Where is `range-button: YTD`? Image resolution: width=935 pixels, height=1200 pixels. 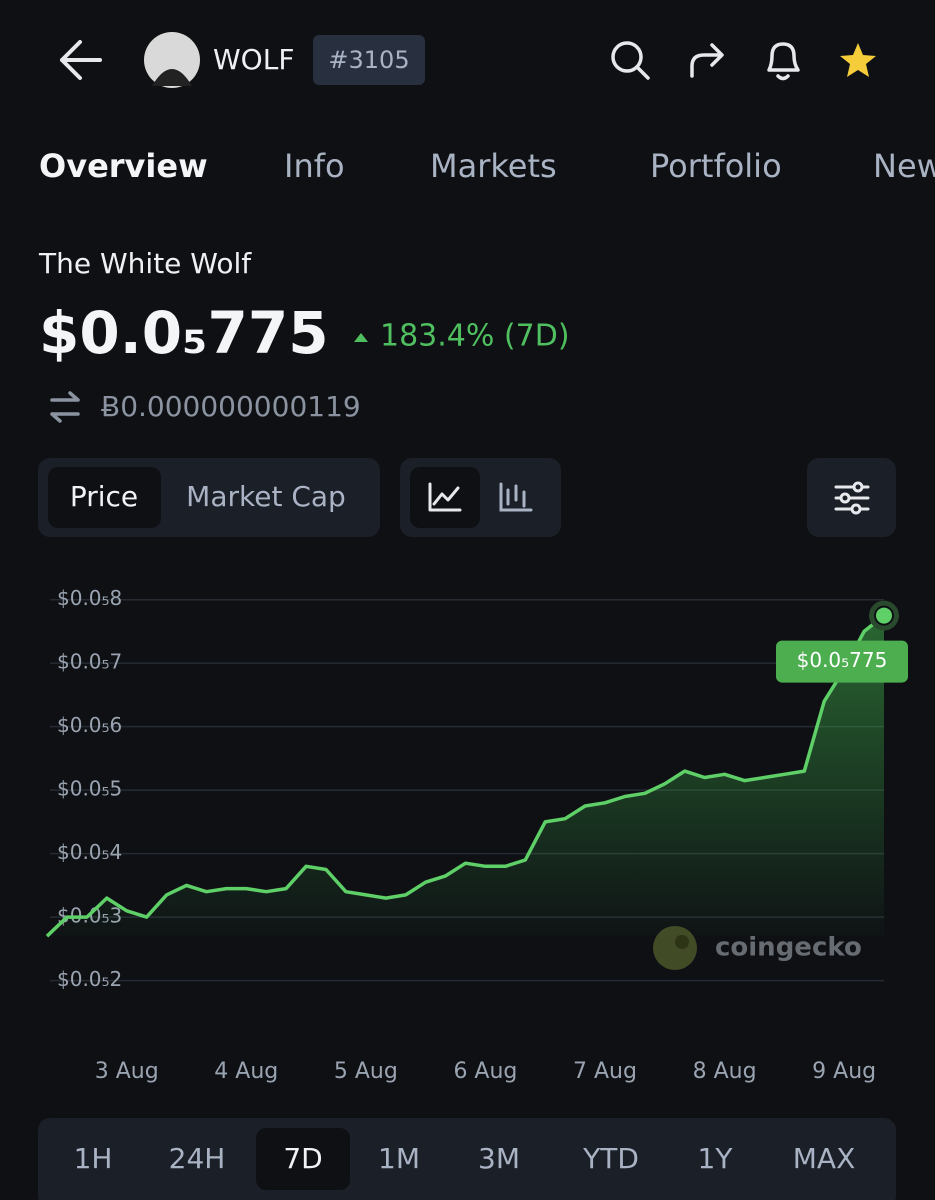
range-button: YTD is located at coordinates (610, 1158).